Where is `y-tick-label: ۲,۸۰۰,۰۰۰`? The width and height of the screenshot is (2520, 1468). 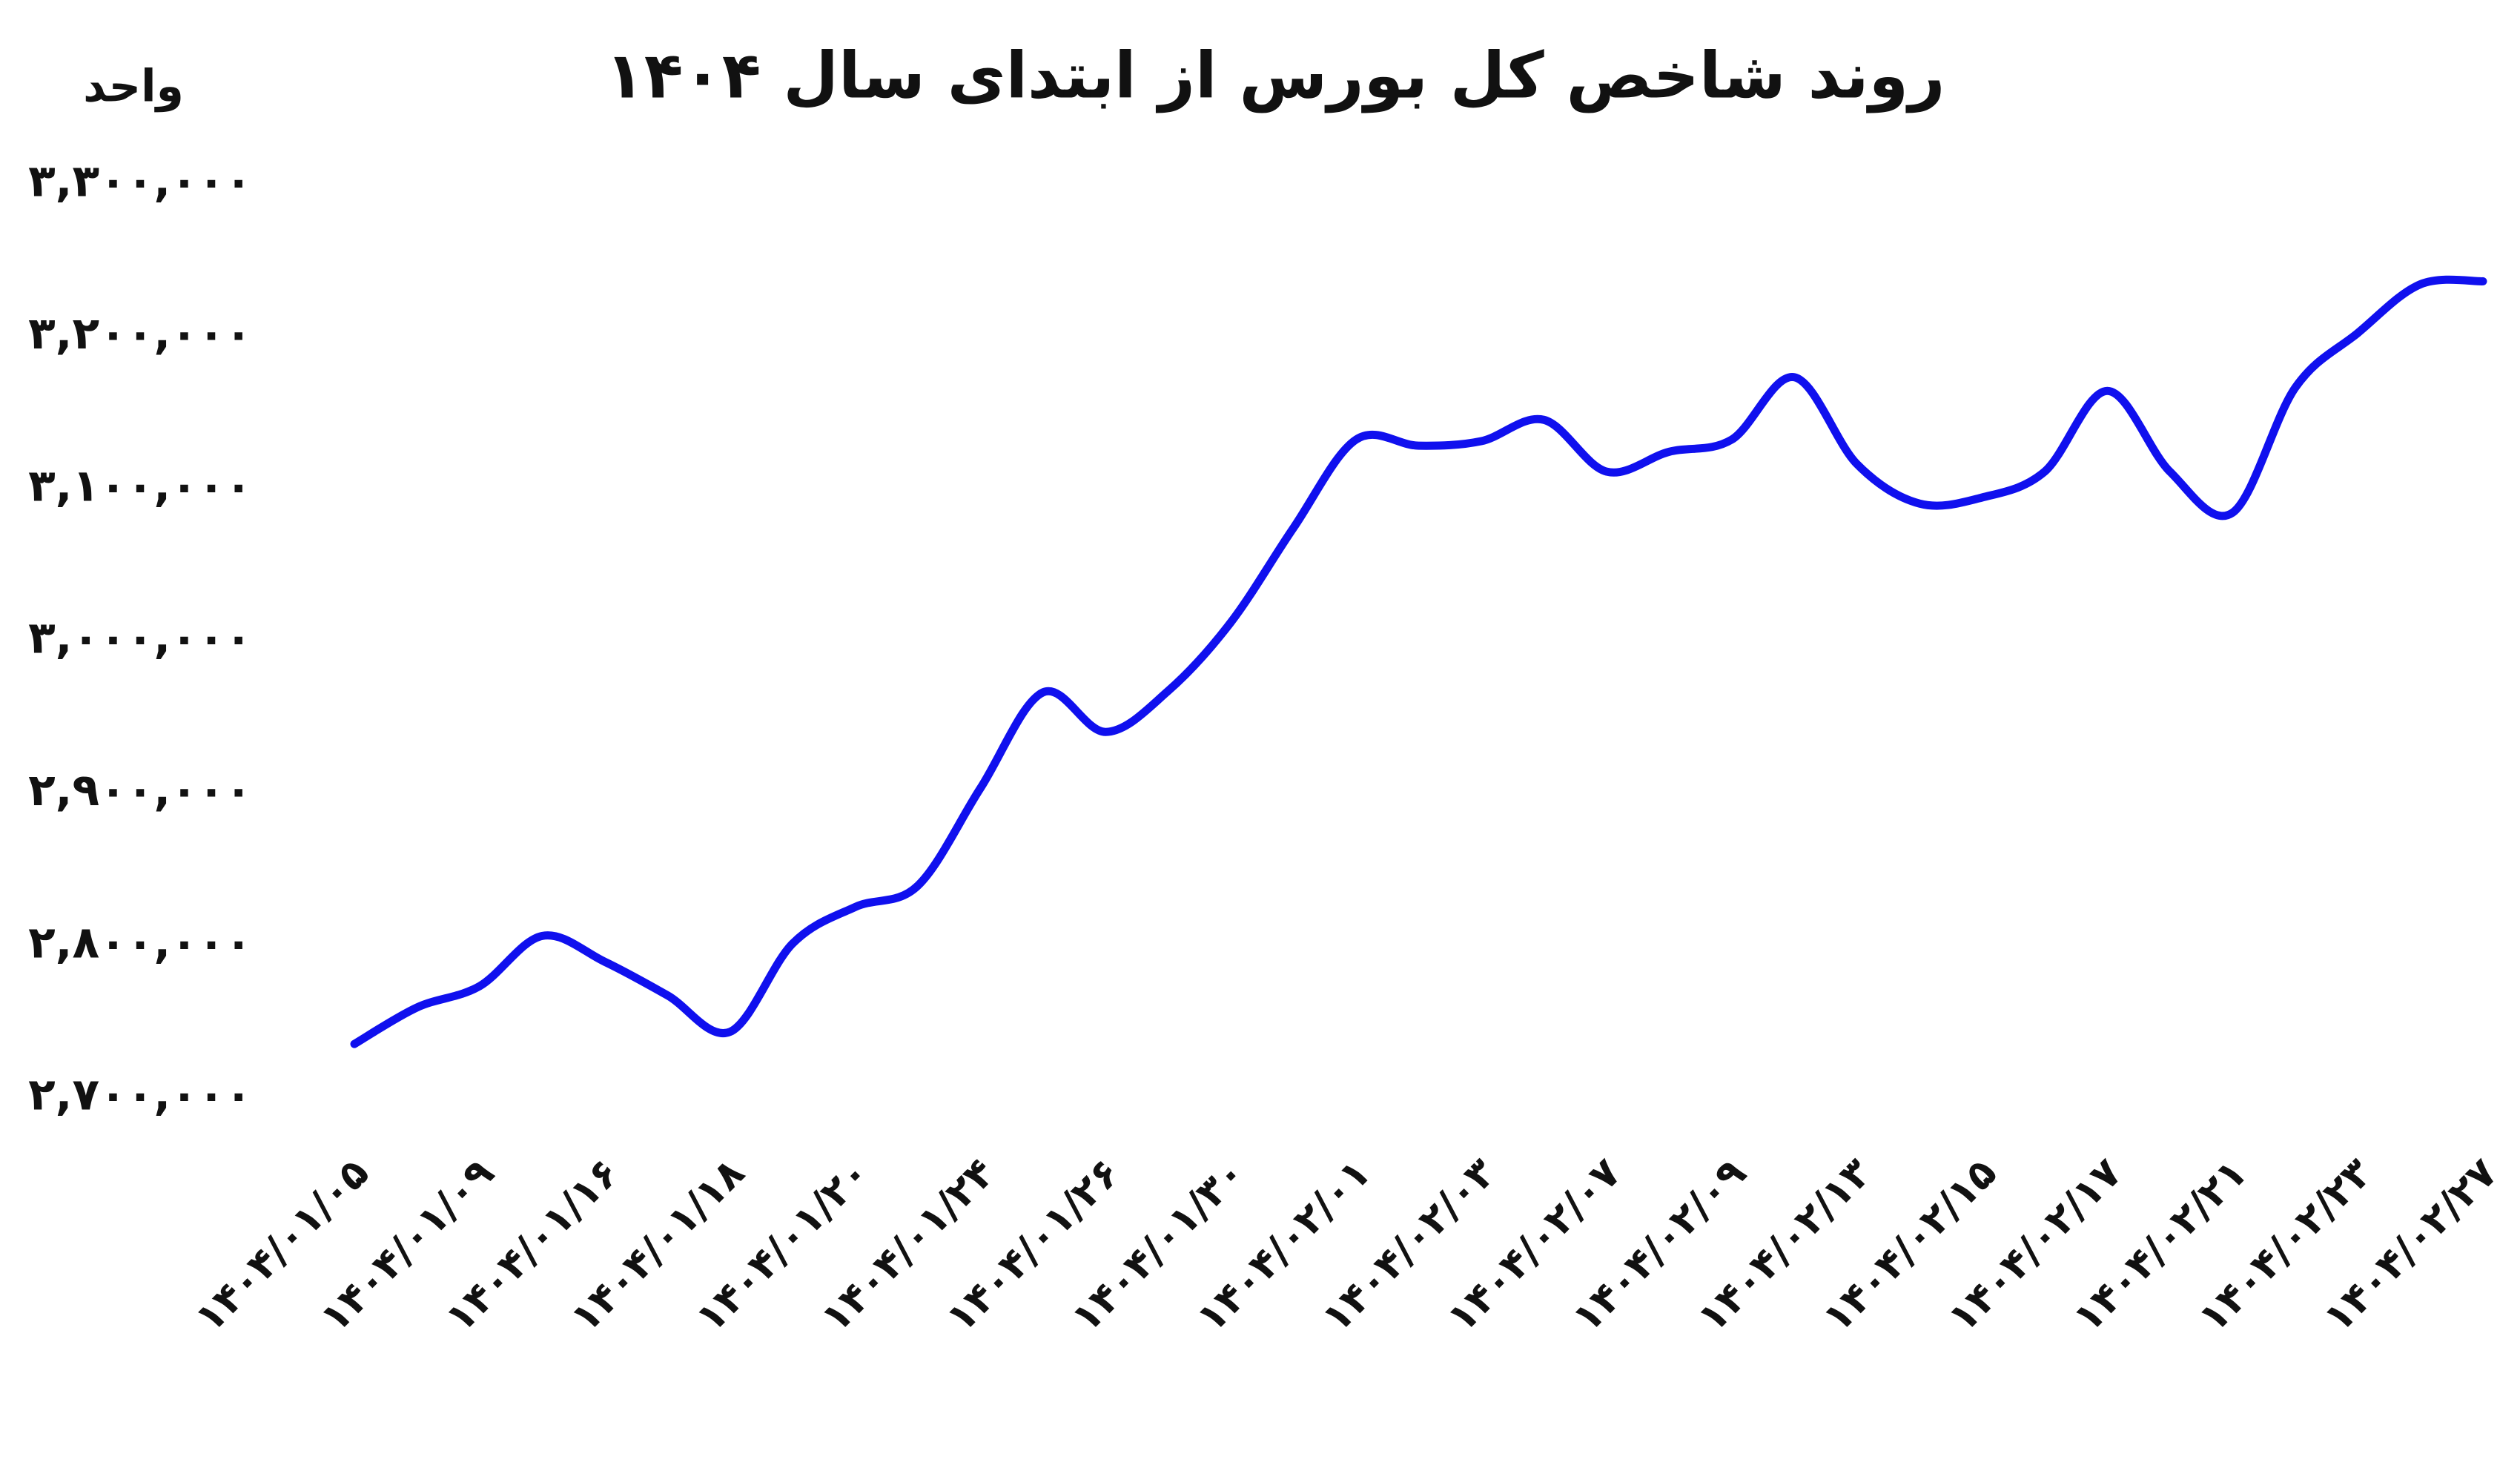
y-tick-label: ۲,۸۰۰,۰۰۰ is located at coordinates (140, 942).